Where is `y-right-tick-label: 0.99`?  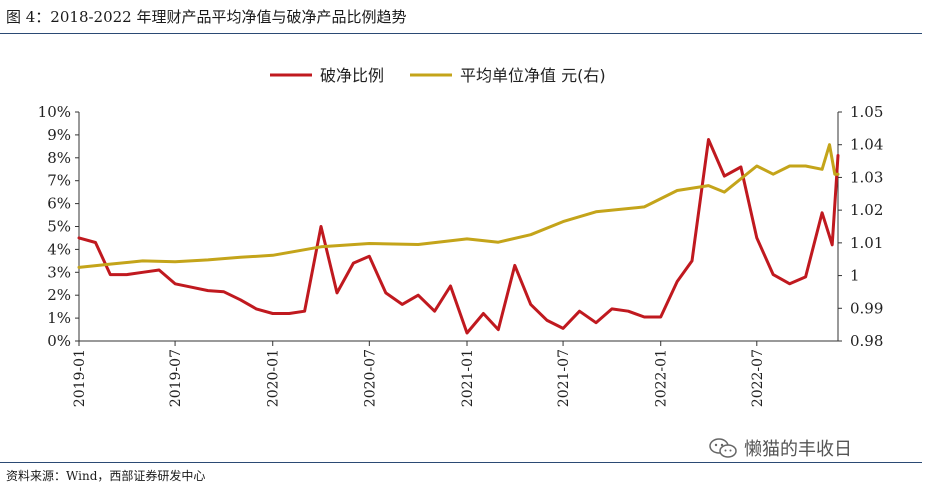
y-right-tick-label: 0.99 is located at coordinates (866, 308).